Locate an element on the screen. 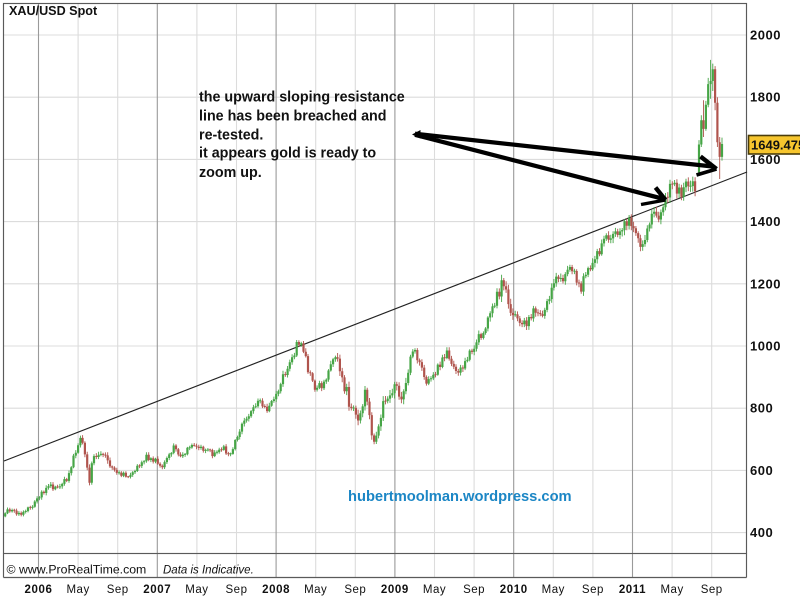 This screenshot has height=601, width=800. svg-text: the upward sloping resistance is located at coordinates (302, 98).